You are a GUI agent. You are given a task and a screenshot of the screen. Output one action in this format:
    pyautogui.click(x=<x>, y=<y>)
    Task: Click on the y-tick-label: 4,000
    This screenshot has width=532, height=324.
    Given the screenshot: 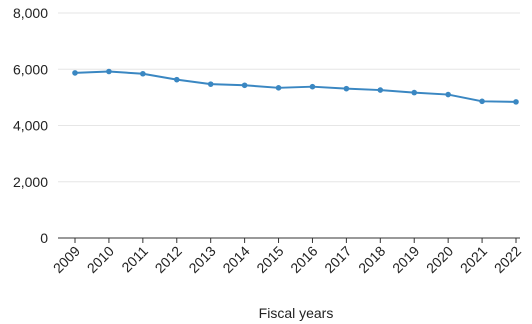 What is the action you would take?
    pyautogui.click(x=30, y=126)
    